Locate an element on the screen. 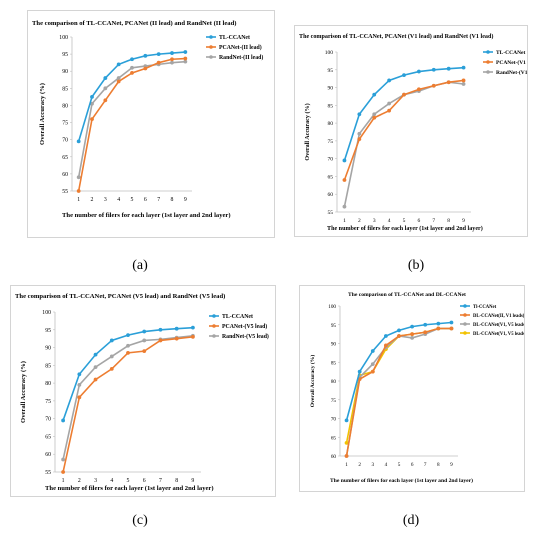 The height and width of the screenshot is (537, 550). legend-label: PCANet-(V5 lead) is located at coordinates (244, 326).